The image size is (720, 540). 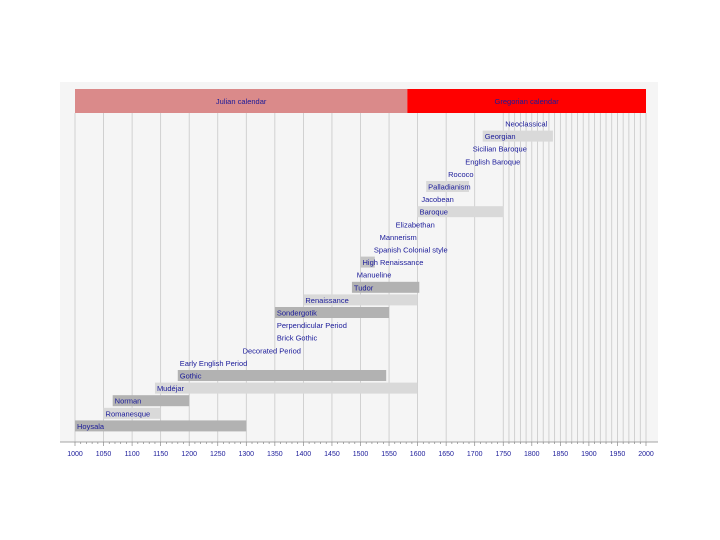 I want to click on tick-label-1900: 1900, so click(x=589, y=454).